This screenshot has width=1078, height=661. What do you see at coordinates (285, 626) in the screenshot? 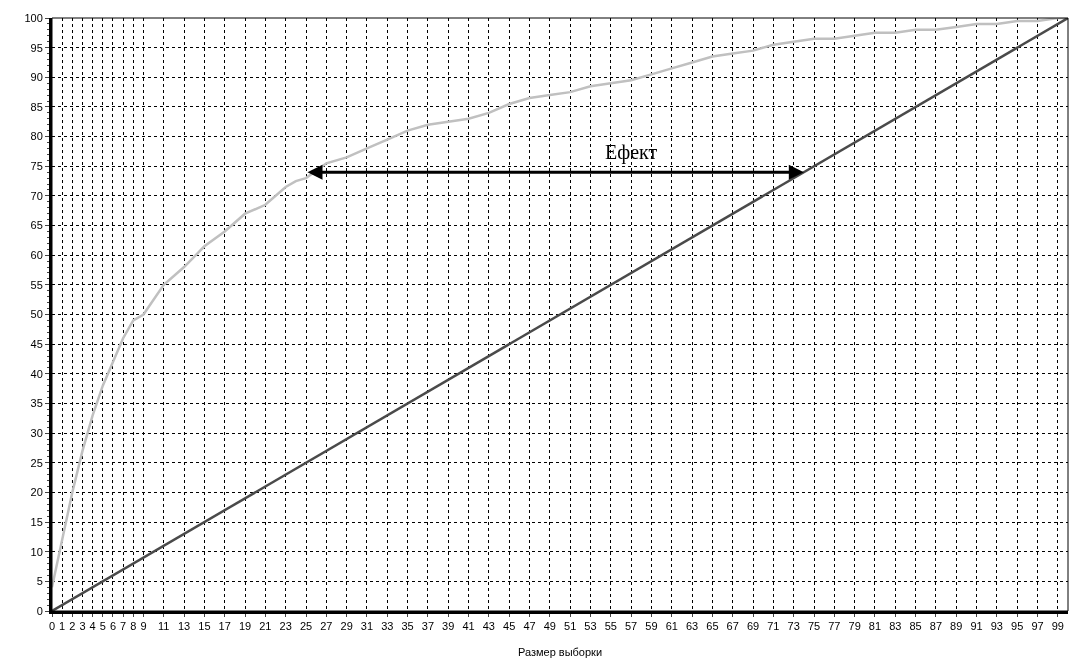
I see `x-tick-label: 23` at bounding box center [285, 626].